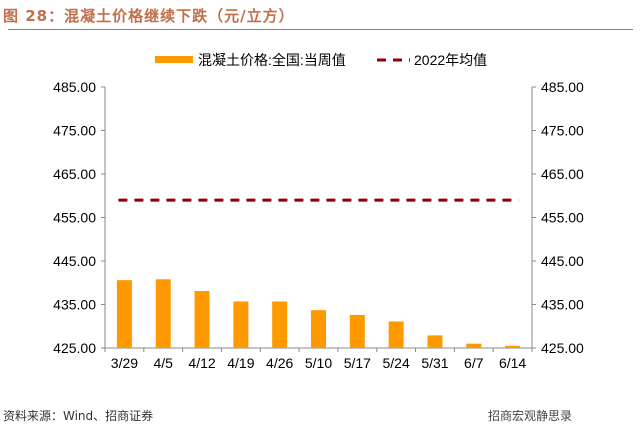 This screenshot has width=640, height=443. What do you see at coordinates (74, 218) in the screenshot?
I see `y-tick-label: 455.00` at bounding box center [74, 218].